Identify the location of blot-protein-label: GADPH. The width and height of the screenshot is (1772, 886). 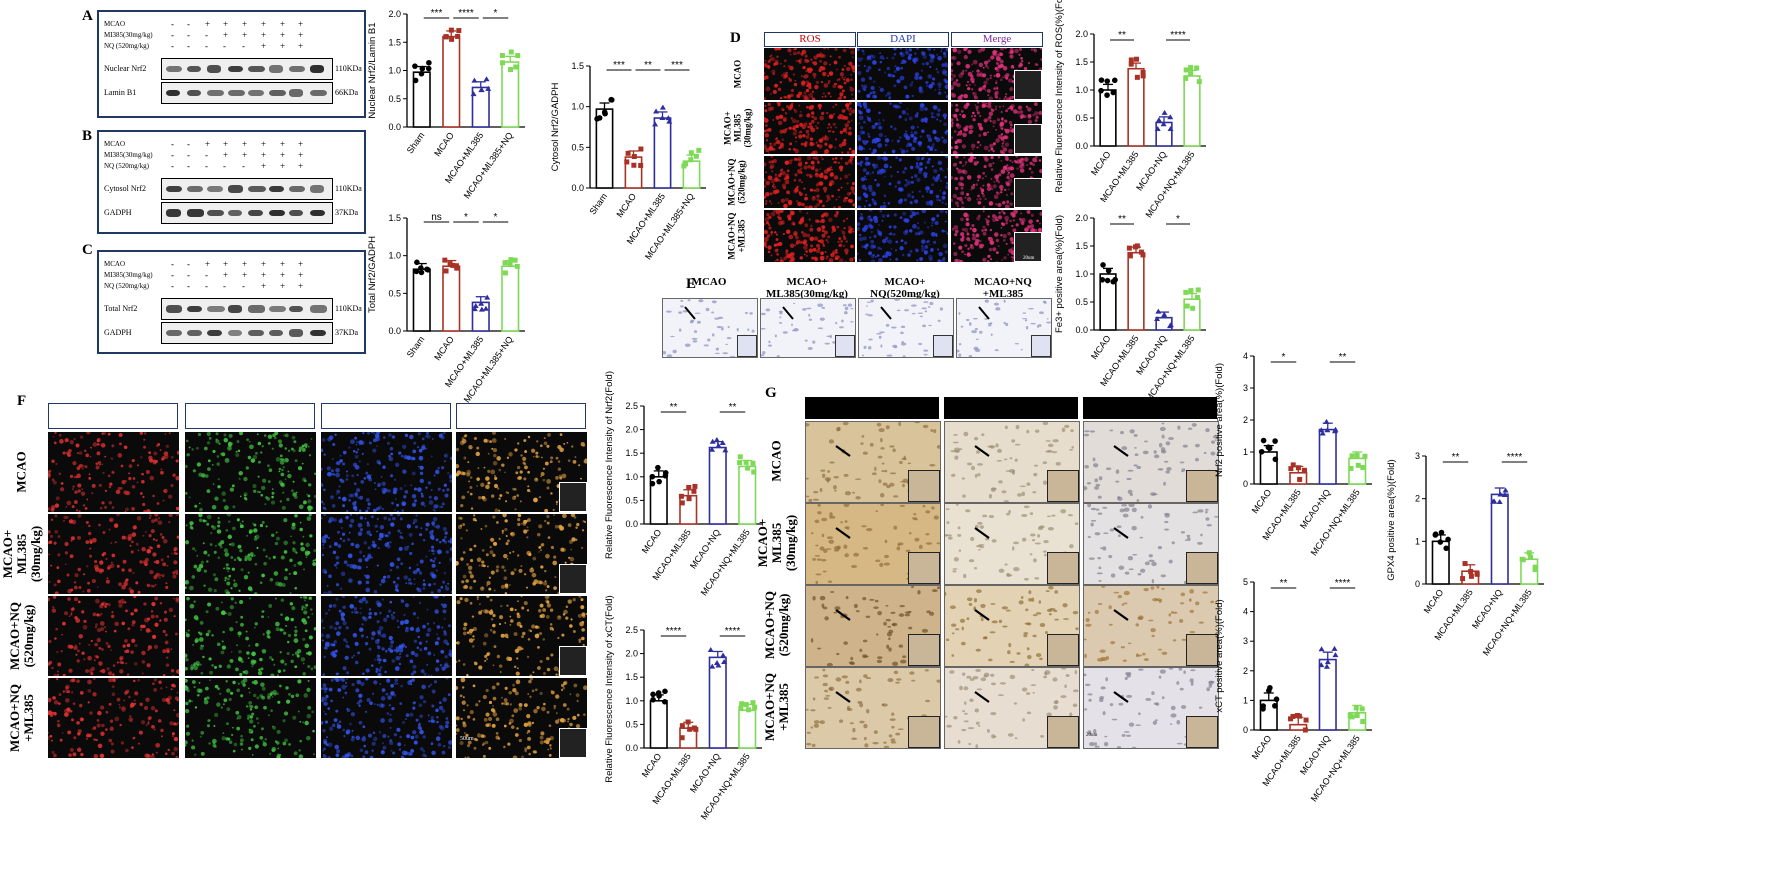
(118, 332).